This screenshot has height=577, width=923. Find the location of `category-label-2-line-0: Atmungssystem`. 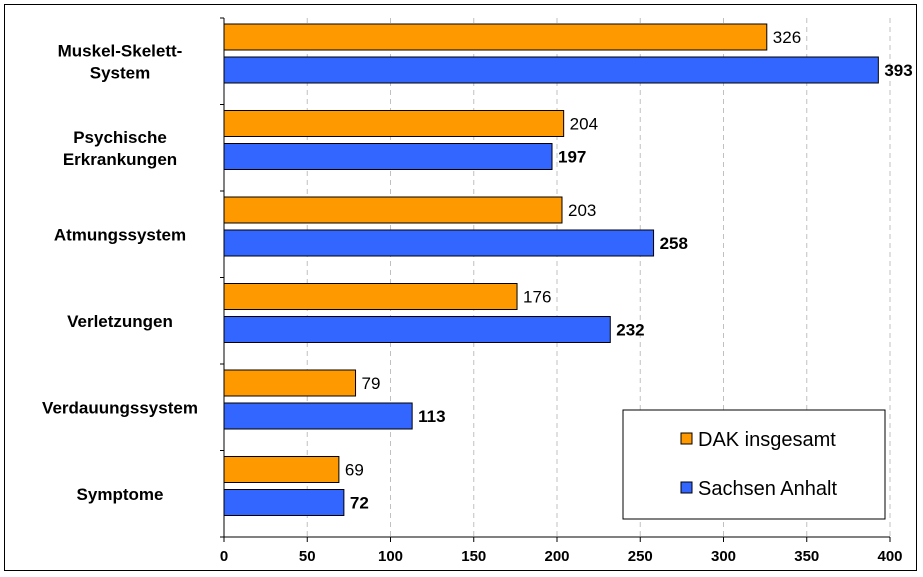

category-label-2-line-0: Atmungssystem is located at coordinates (120, 234).